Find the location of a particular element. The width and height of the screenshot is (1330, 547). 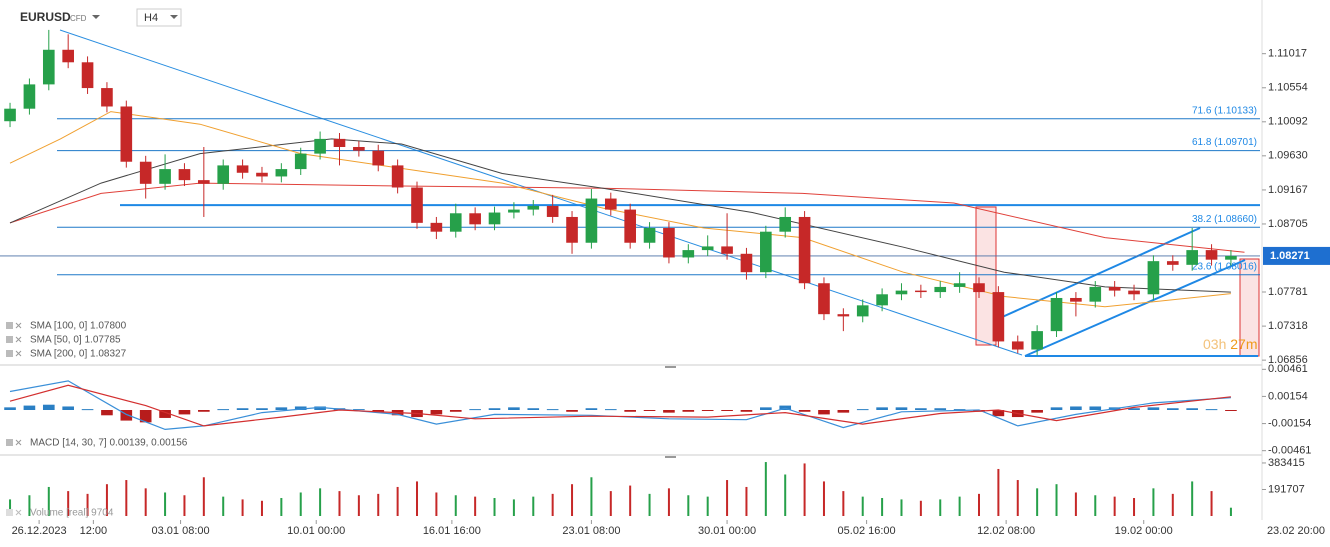

fib-label: 23.6 (1.08016) is located at coordinates (1224, 266).